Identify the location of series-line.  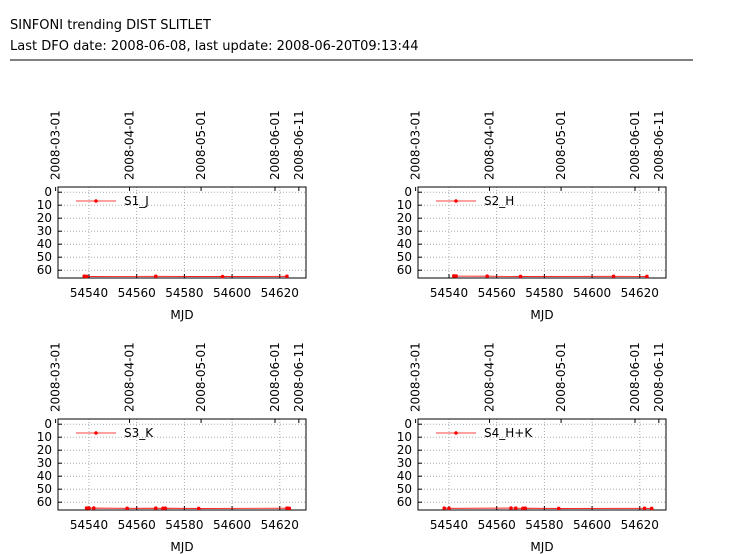
(550, 276).